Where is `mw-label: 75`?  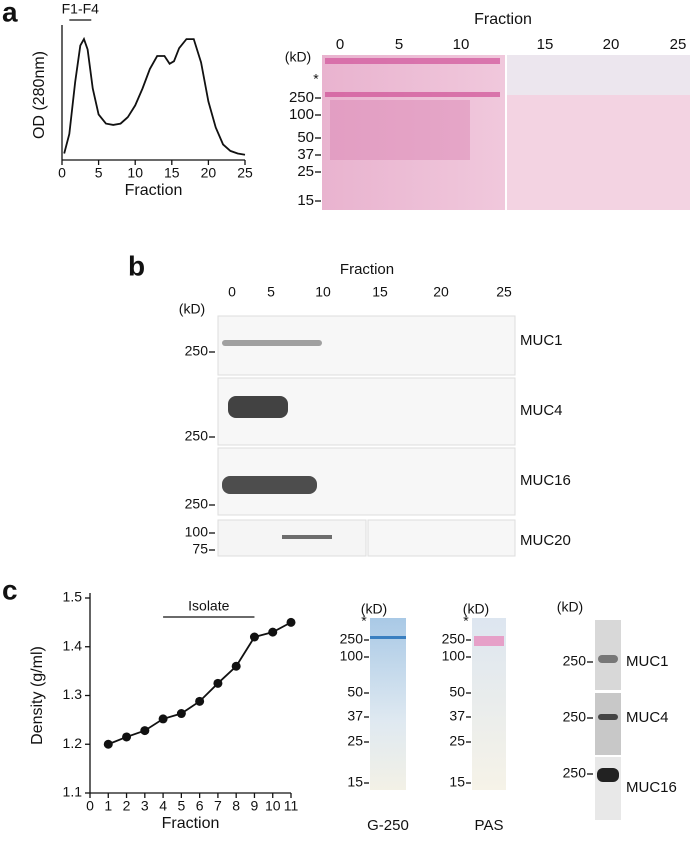 mw-label: 75 is located at coordinates (200, 549).